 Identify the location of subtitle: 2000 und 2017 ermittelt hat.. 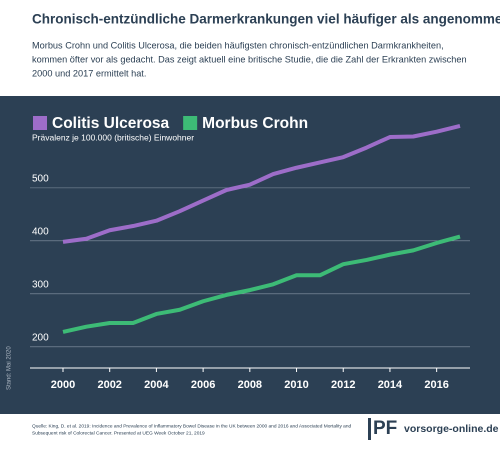
(89, 73).